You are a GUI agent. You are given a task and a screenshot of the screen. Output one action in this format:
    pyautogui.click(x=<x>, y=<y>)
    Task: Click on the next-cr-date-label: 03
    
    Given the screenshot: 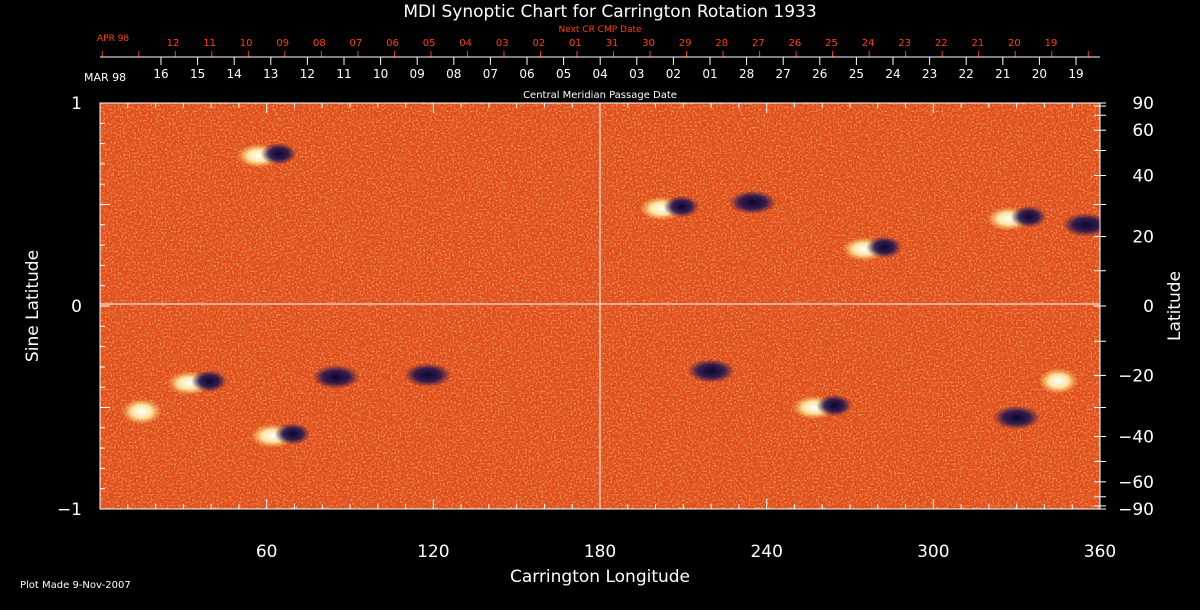 What is the action you would take?
    pyautogui.click(x=502, y=43)
    